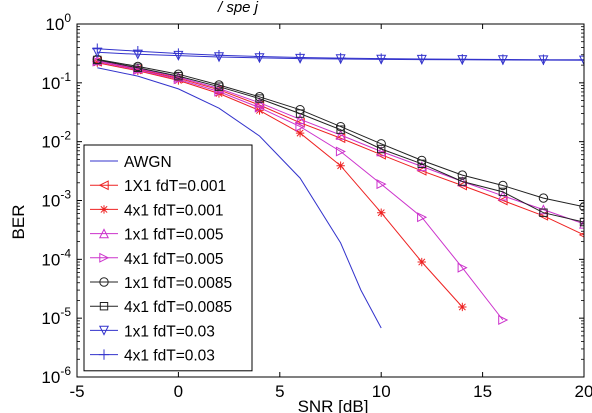 This screenshot has width=592, height=413. What do you see at coordinates (169, 331) in the screenshot?
I see `legend-label-7: 1x1 fdT=0.03` at bounding box center [169, 331].